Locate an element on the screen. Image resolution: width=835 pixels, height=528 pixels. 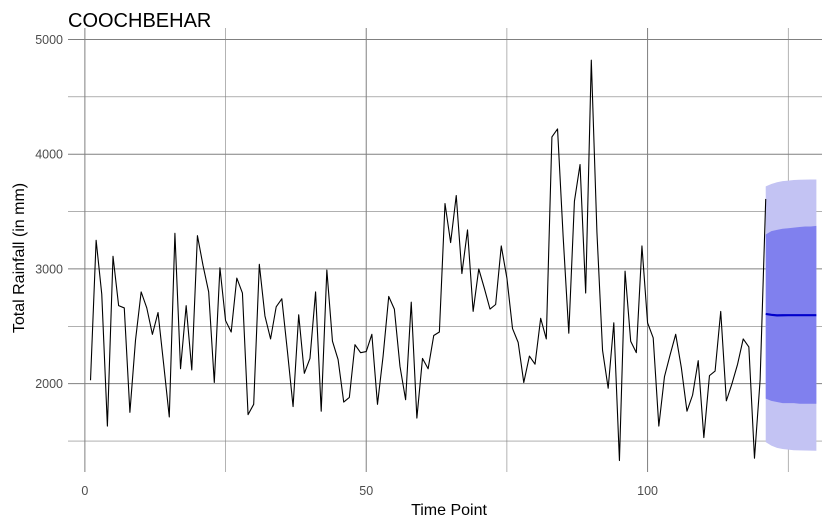
x-tick-label: 50 is located at coordinates (366, 491).